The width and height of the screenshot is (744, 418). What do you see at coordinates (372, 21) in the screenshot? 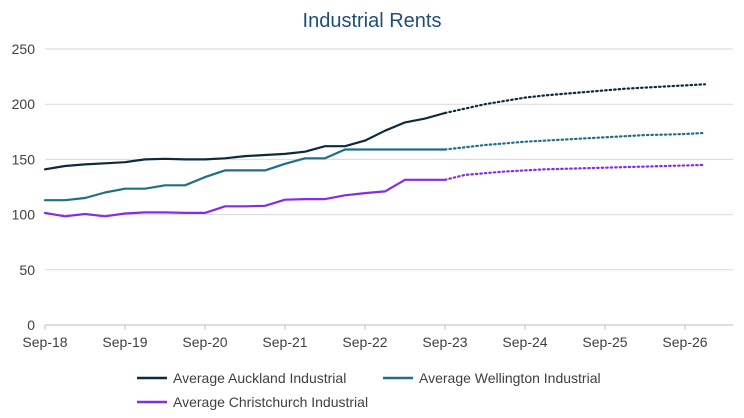
I see `chart-title: Industrial Rents` at bounding box center [372, 21].